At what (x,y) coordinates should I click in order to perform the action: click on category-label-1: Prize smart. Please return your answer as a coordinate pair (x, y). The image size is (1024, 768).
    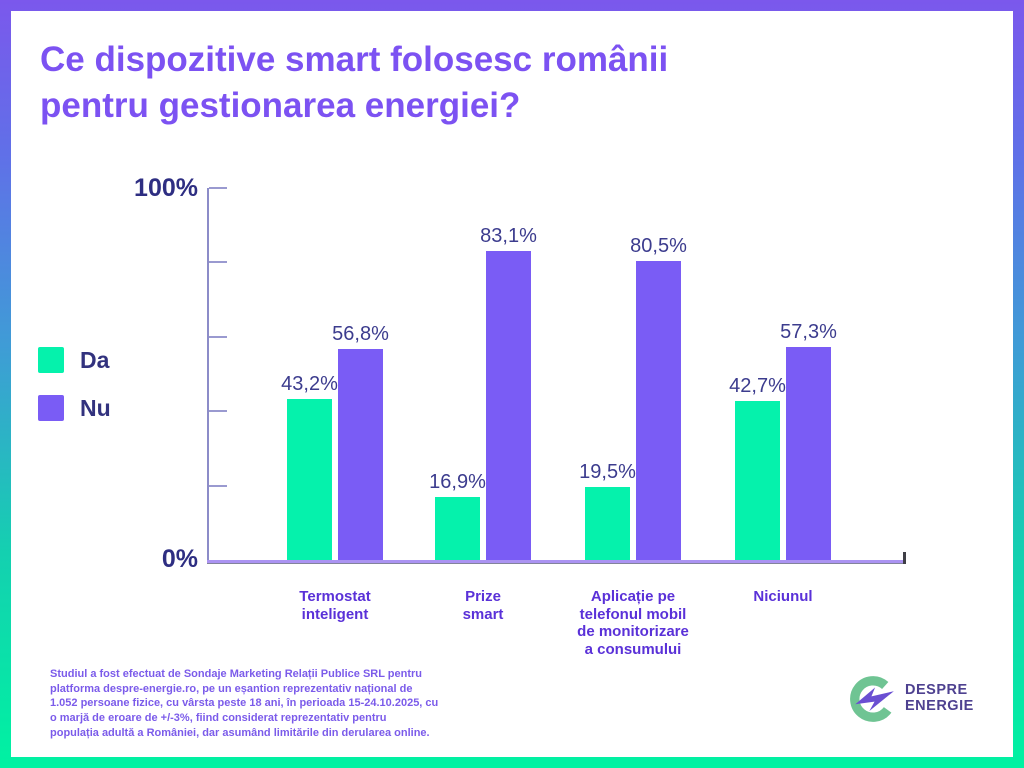
    Looking at the image, I should click on (483, 605).